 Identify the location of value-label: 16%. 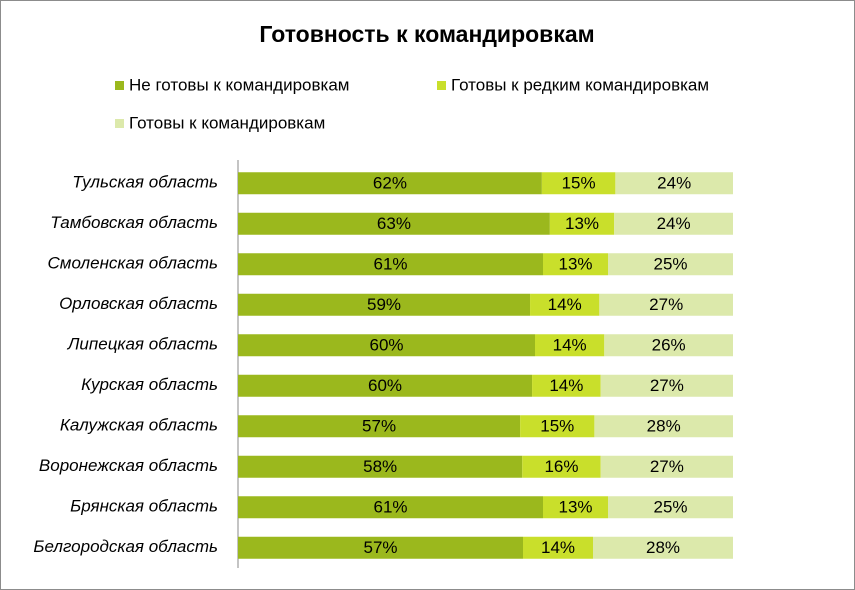
(561, 466).